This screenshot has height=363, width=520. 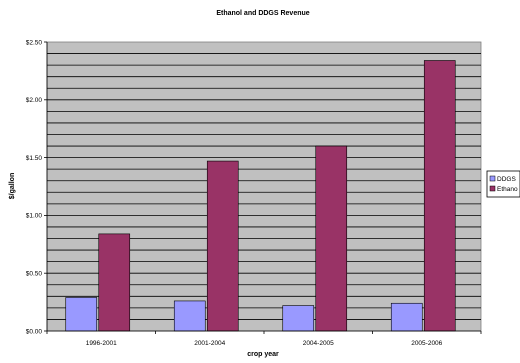 What do you see at coordinates (264, 338) in the screenshot?
I see `x-axis: 1996-2001 2001-2004 2004-2005 2005-2006` at bounding box center [264, 338].